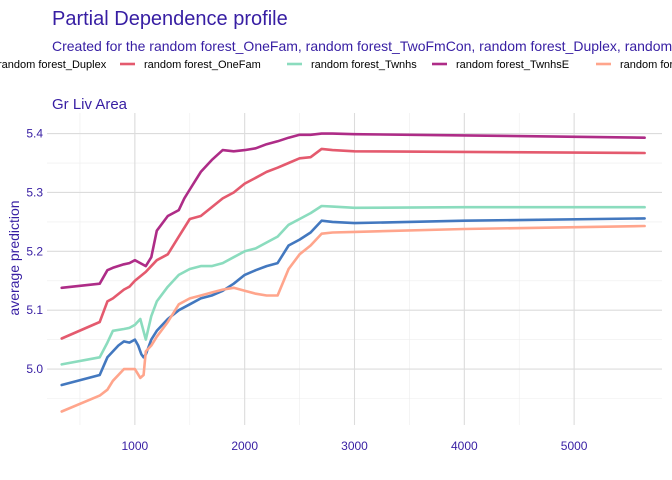  What do you see at coordinates (135, 446) in the screenshot?
I see `x-tick-label: 1000` at bounding box center [135, 446].